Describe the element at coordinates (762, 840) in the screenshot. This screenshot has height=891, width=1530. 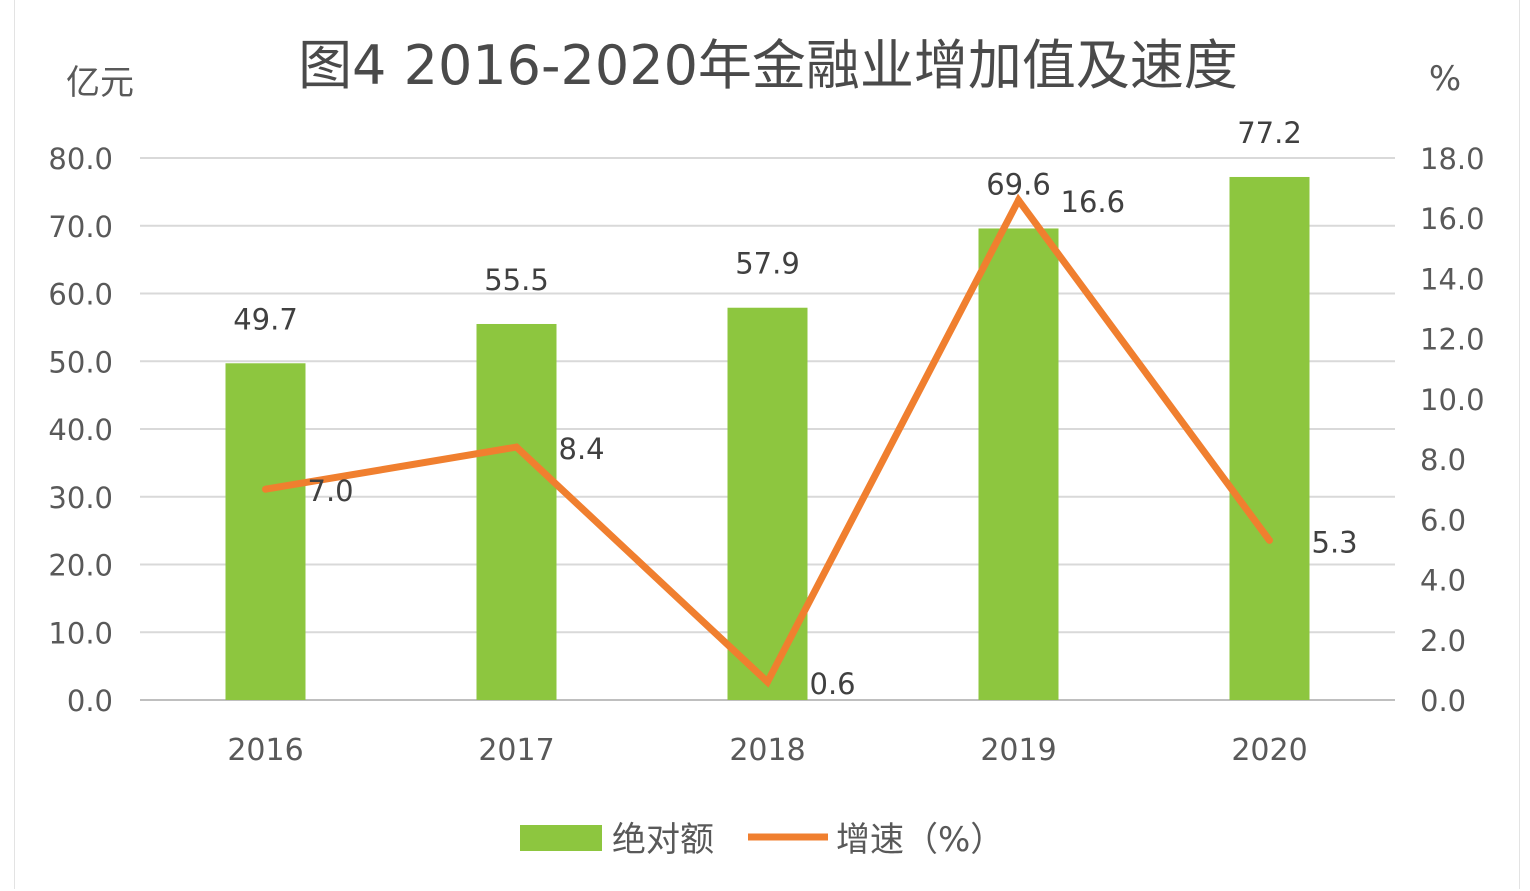
I see `legend: 绝对额 增速（%）` at that location.